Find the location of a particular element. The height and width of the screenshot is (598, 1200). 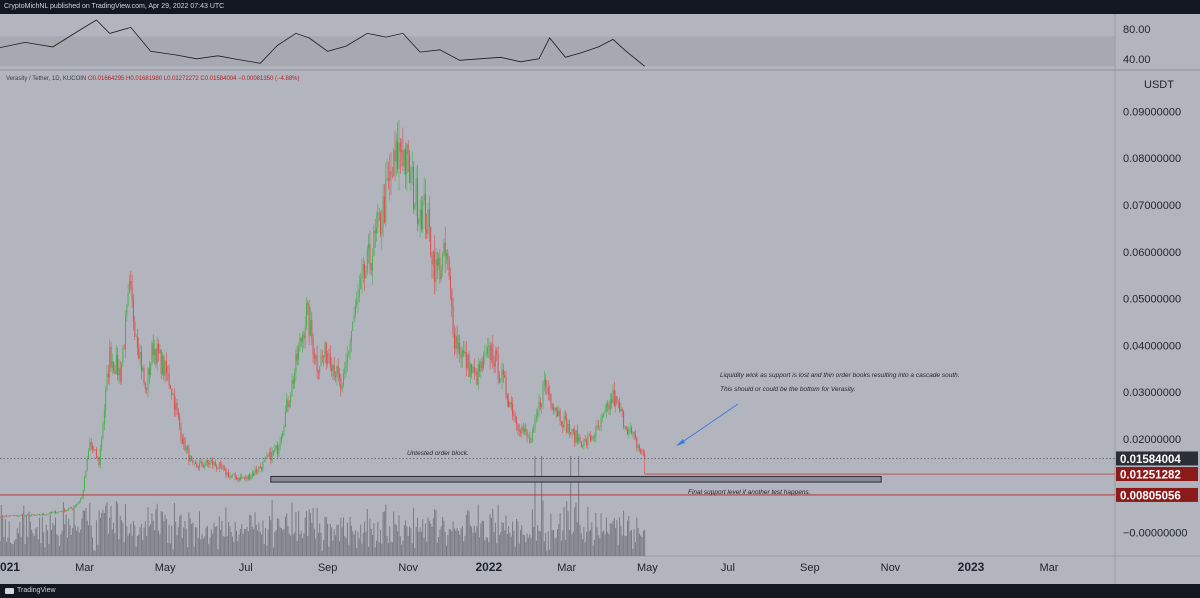

rsi-axis: 80.00 40.00 is located at coordinates (1137, 45).